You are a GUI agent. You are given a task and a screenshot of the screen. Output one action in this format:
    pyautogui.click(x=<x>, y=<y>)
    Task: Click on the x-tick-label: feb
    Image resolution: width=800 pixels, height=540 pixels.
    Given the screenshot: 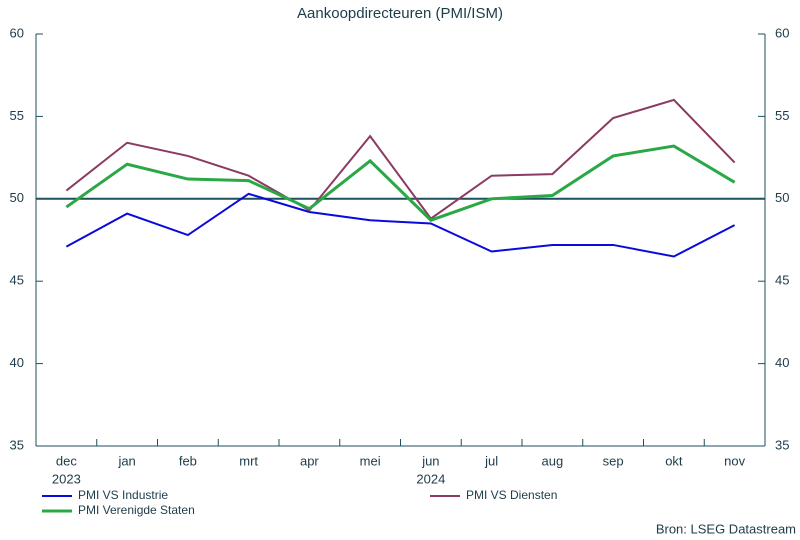 What is the action you would take?
    pyautogui.click(x=188, y=460)
    